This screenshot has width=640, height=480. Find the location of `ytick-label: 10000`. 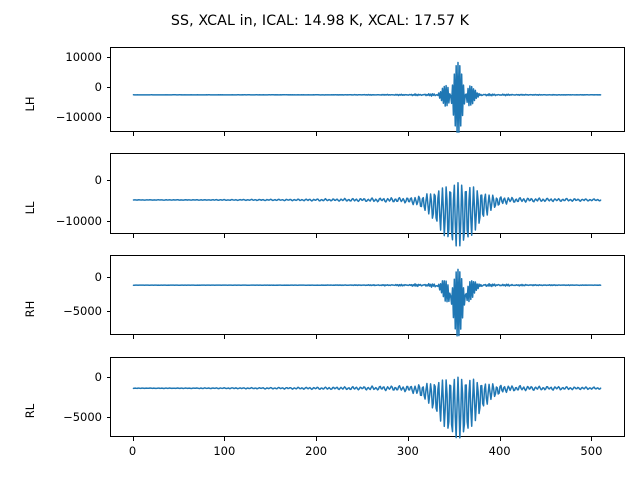

ytick-label: 10000 is located at coordinates (83, 56).